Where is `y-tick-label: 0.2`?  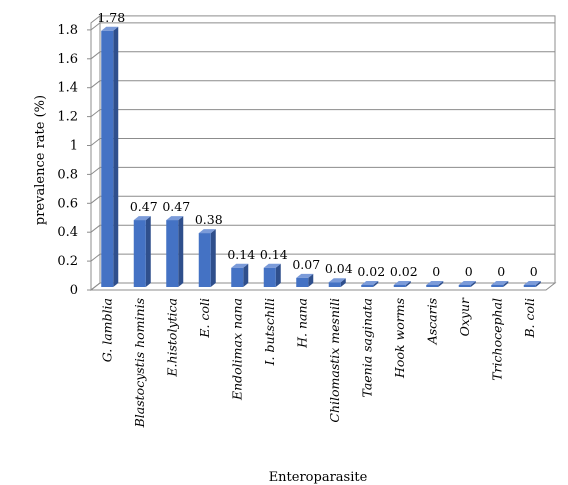
y-tick-label: 0.2 is located at coordinates (67, 261).